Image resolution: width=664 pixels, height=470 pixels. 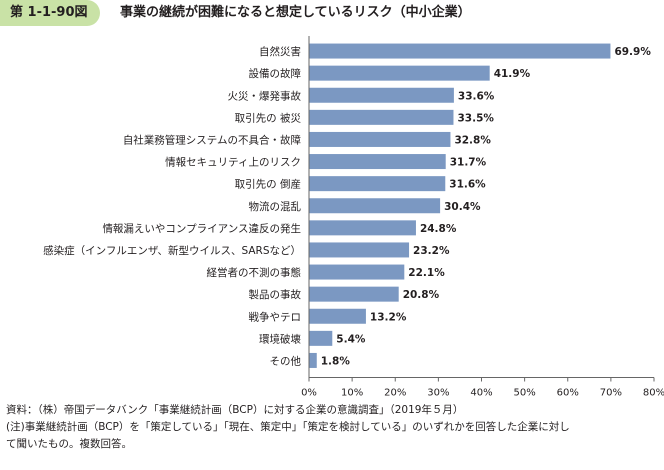 I want to click on category-label: 環境破壊, so click(x=280, y=338).